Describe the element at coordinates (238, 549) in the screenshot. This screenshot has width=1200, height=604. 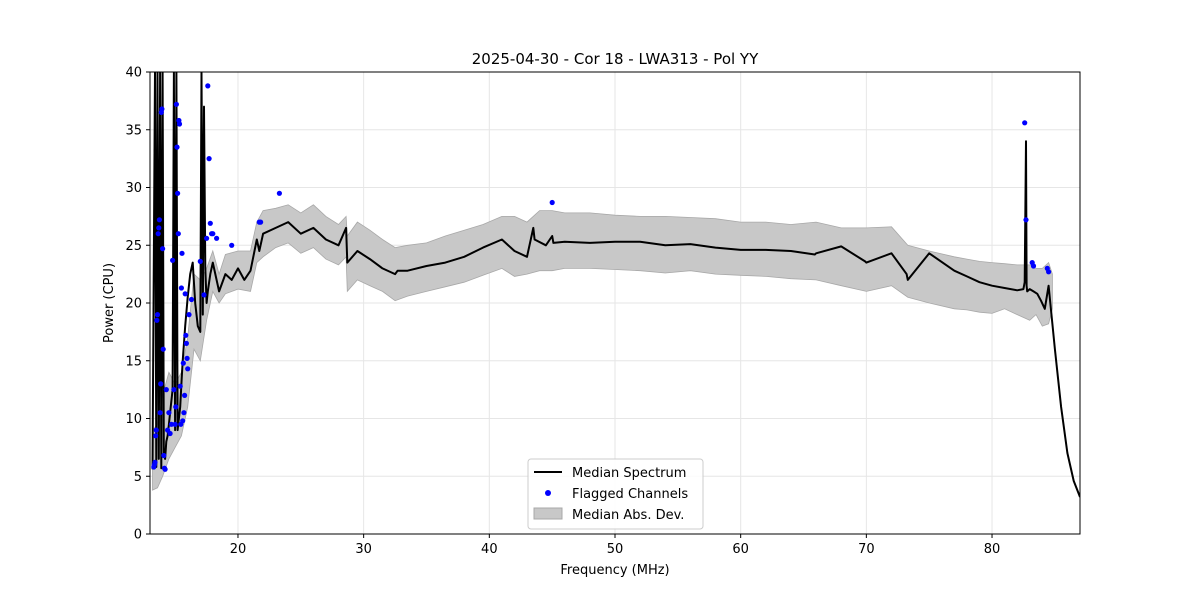
I see `x-tick-label: 20` at that location.